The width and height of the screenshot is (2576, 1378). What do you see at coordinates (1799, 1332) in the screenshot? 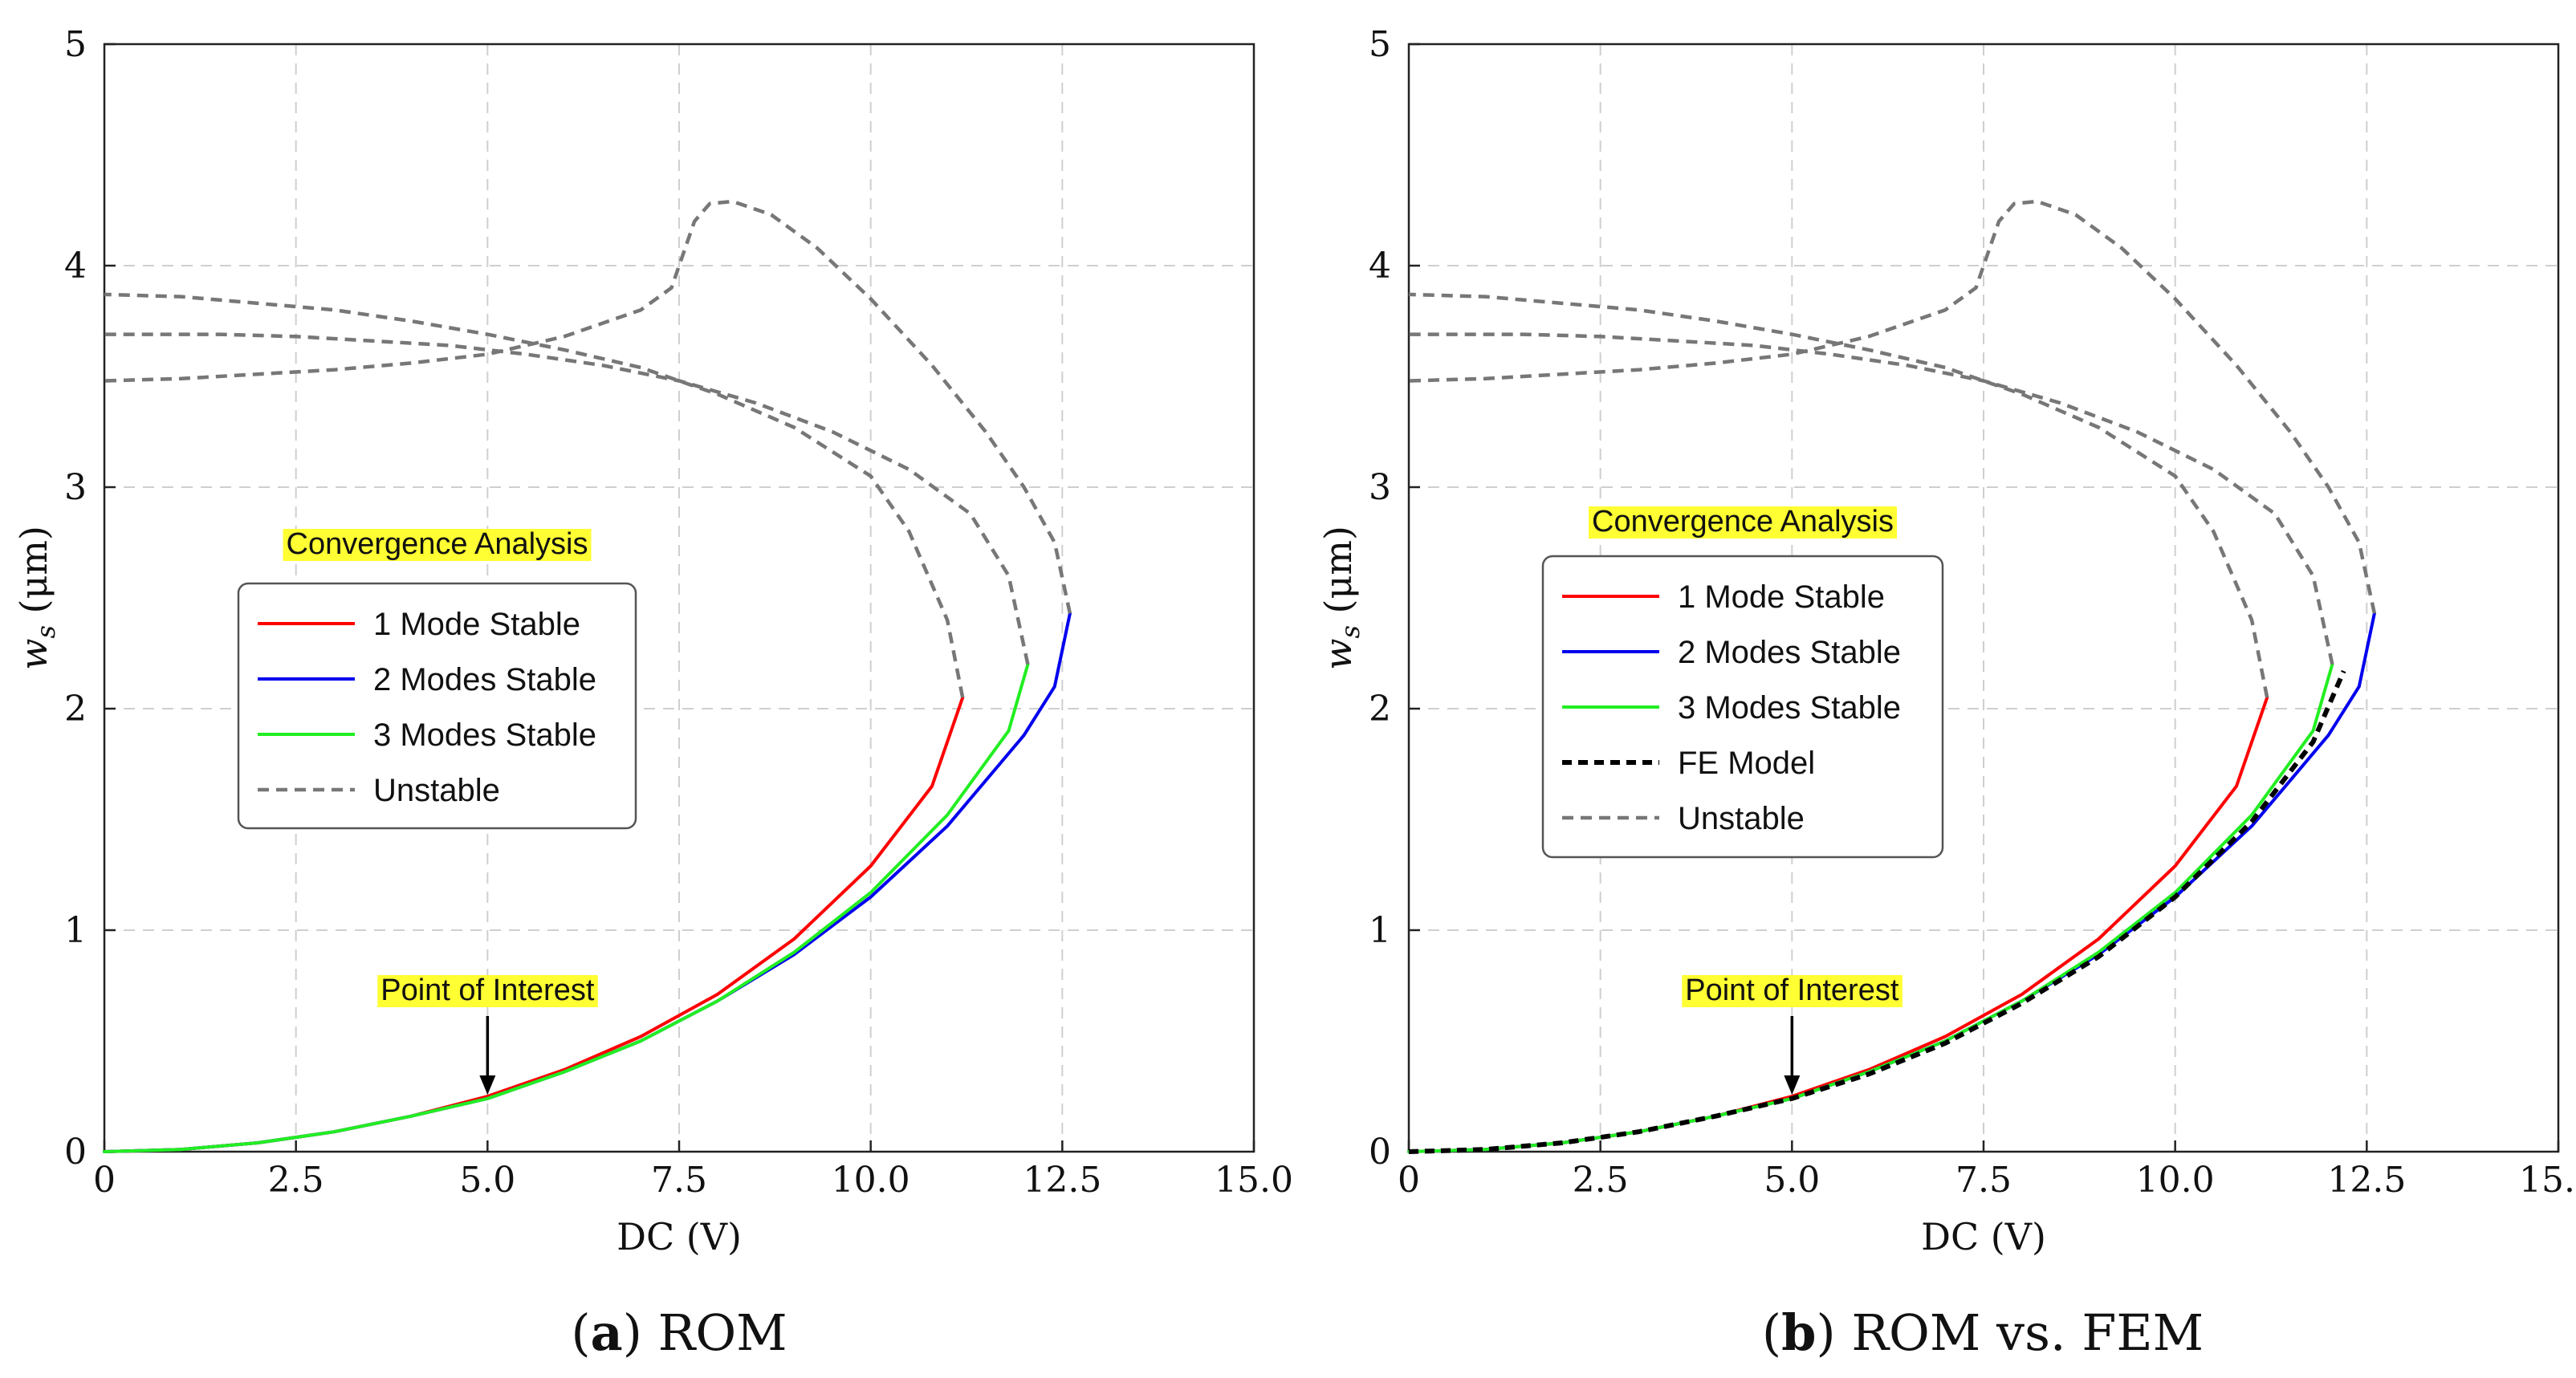
I see `caption-label: b` at bounding box center [1799, 1332].